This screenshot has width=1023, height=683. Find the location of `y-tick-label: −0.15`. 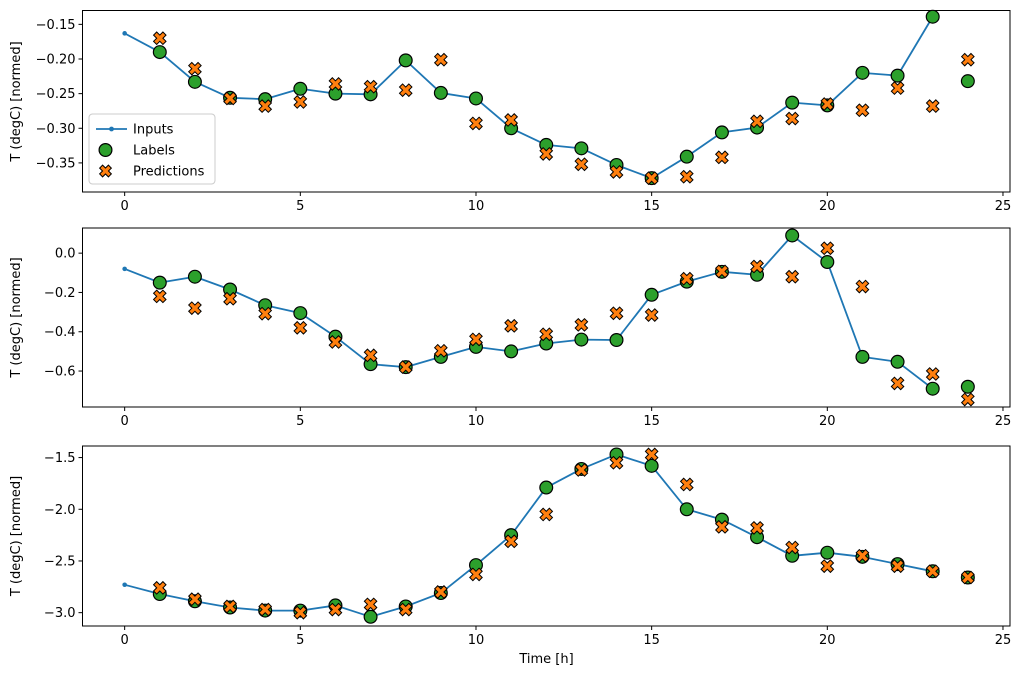

y-tick-label: −0.15 is located at coordinates (56, 25).